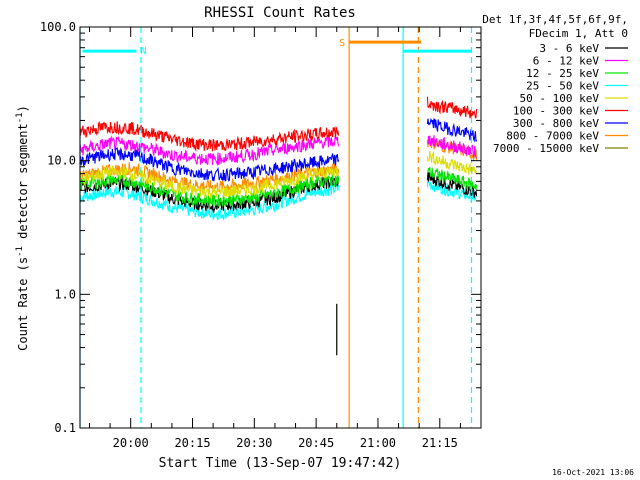  Describe the element at coordinates (20, 117) in the screenshot. I see `y-label-sup-2: -1` at that location.